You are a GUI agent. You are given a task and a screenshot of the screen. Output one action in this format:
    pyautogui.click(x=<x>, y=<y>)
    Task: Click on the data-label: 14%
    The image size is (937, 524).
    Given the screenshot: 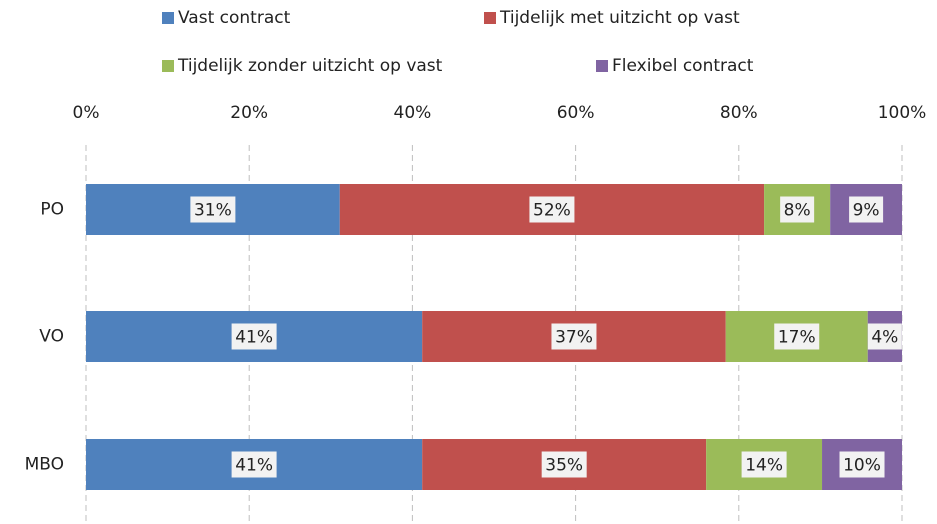 What is the action you would take?
    pyautogui.click(x=764, y=466)
    